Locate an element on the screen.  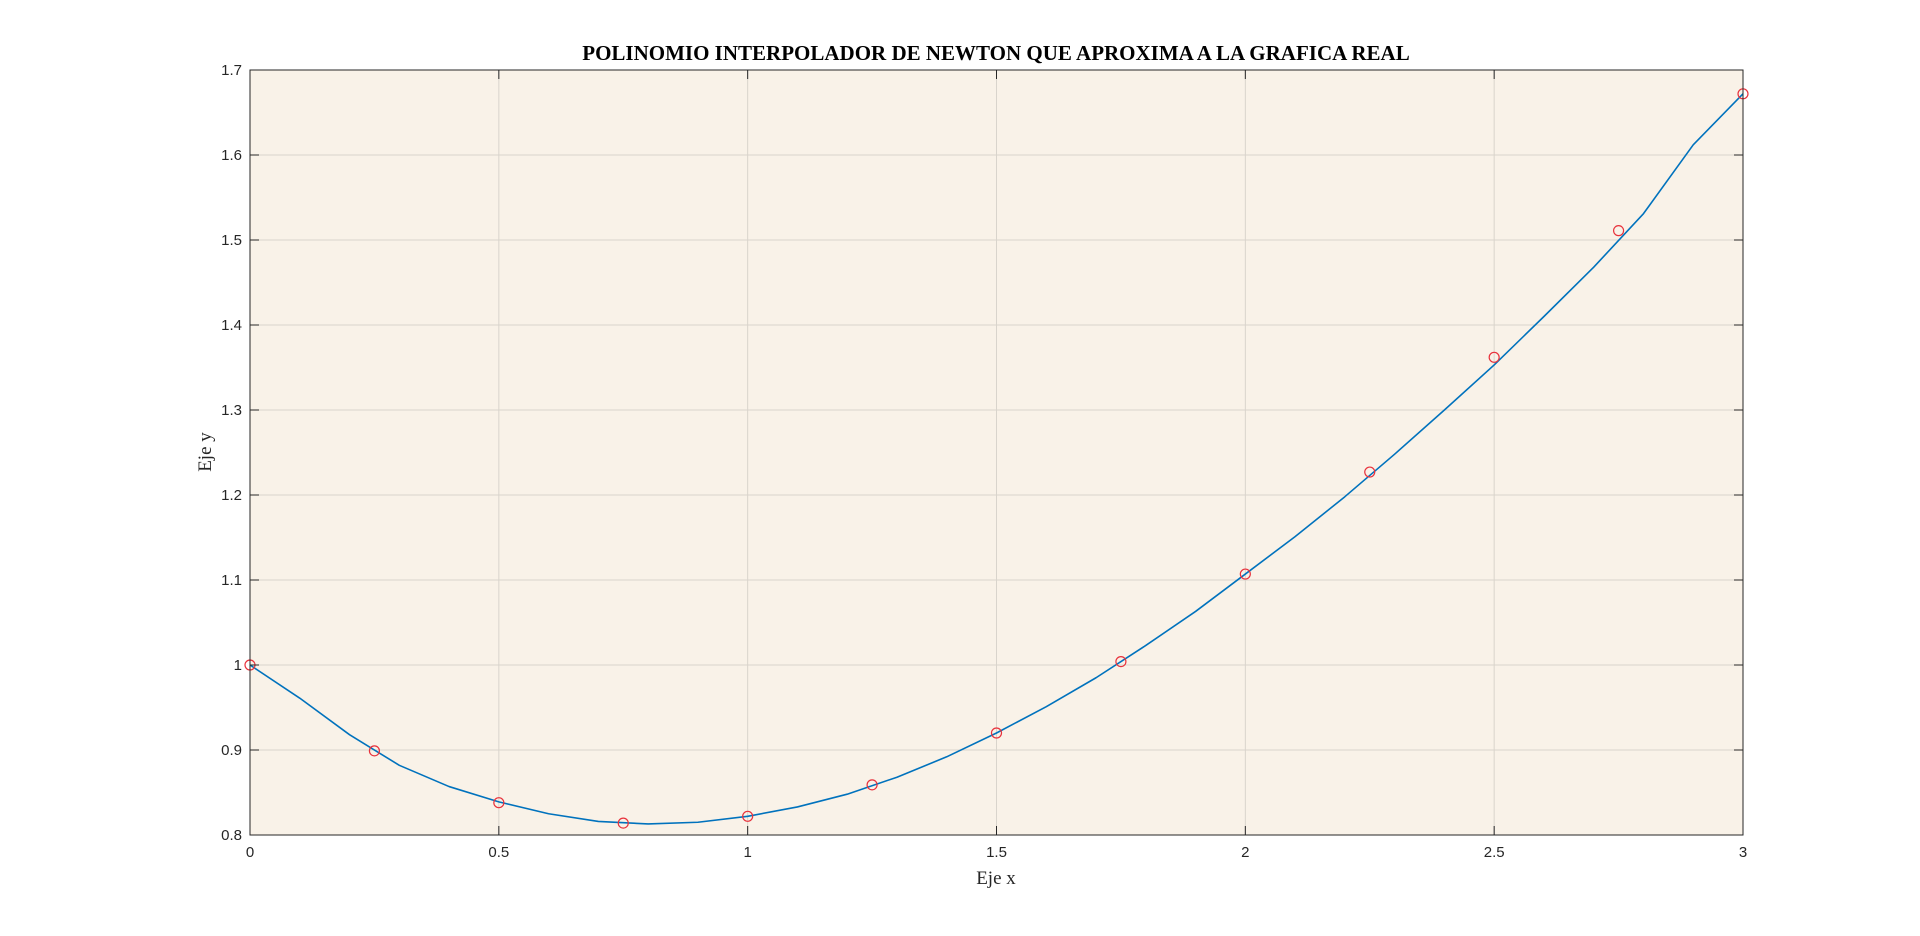
x-tick-label: 2 is located at coordinates (1245, 852).